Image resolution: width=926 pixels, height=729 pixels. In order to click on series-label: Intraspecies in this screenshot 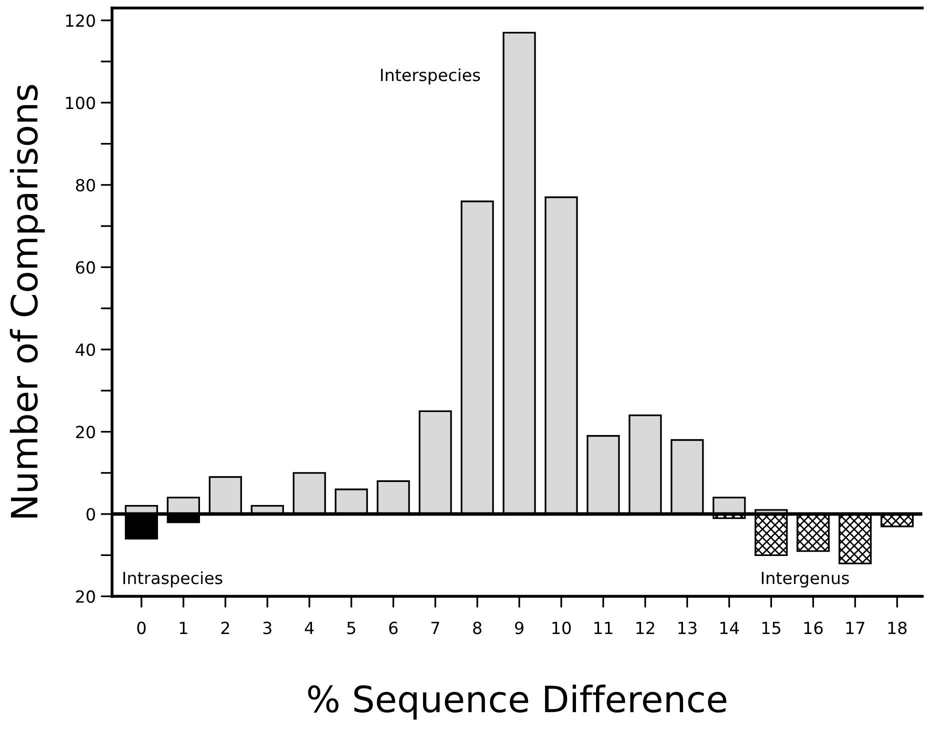, I will do `click(172, 579)`.